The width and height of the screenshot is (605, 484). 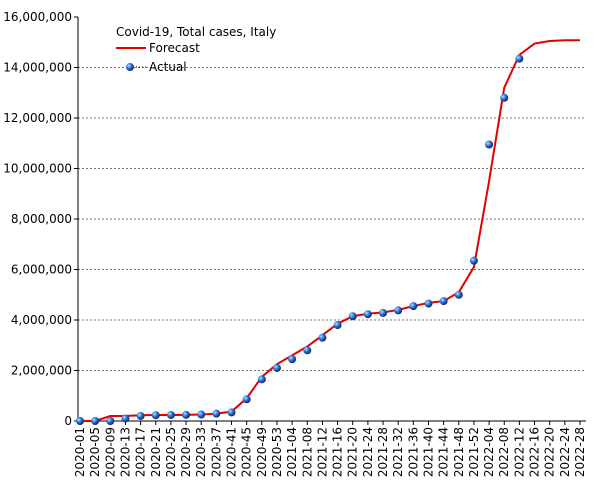 What do you see at coordinates (519, 452) in the screenshot?
I see `x-tick-label: 2022-12` at bounding box center [519, 452].